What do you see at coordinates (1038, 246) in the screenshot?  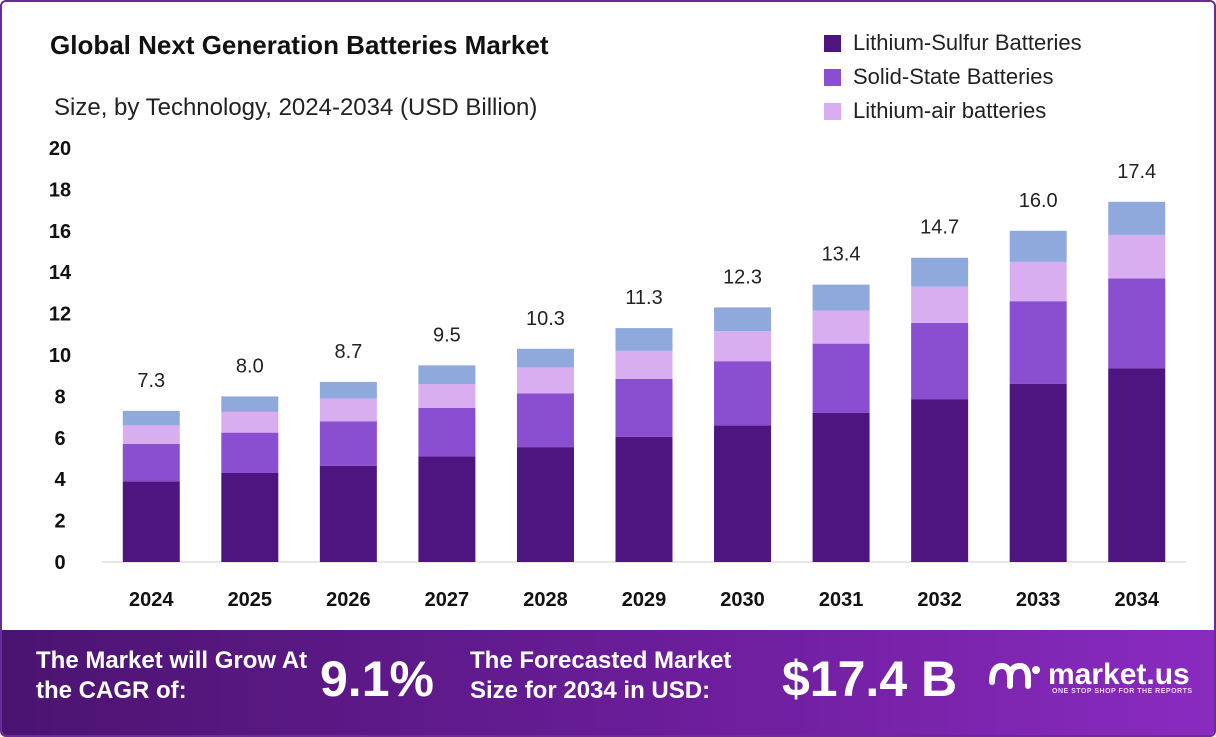 I see `bar-segment-4-2033` at bounding box center [1038, 246].